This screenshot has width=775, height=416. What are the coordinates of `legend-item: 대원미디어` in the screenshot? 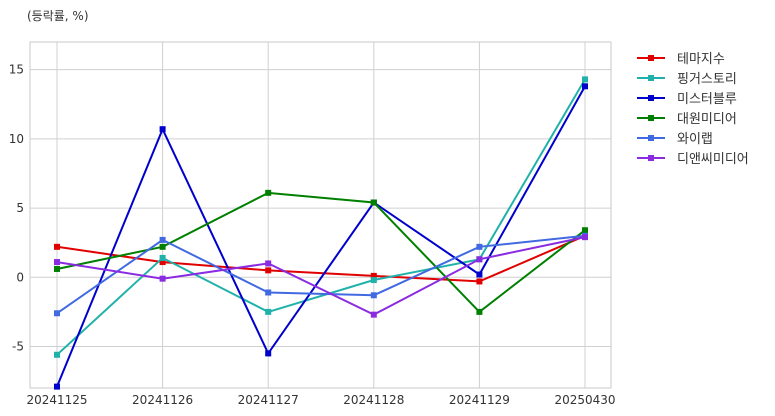 It's located at (687, 119).